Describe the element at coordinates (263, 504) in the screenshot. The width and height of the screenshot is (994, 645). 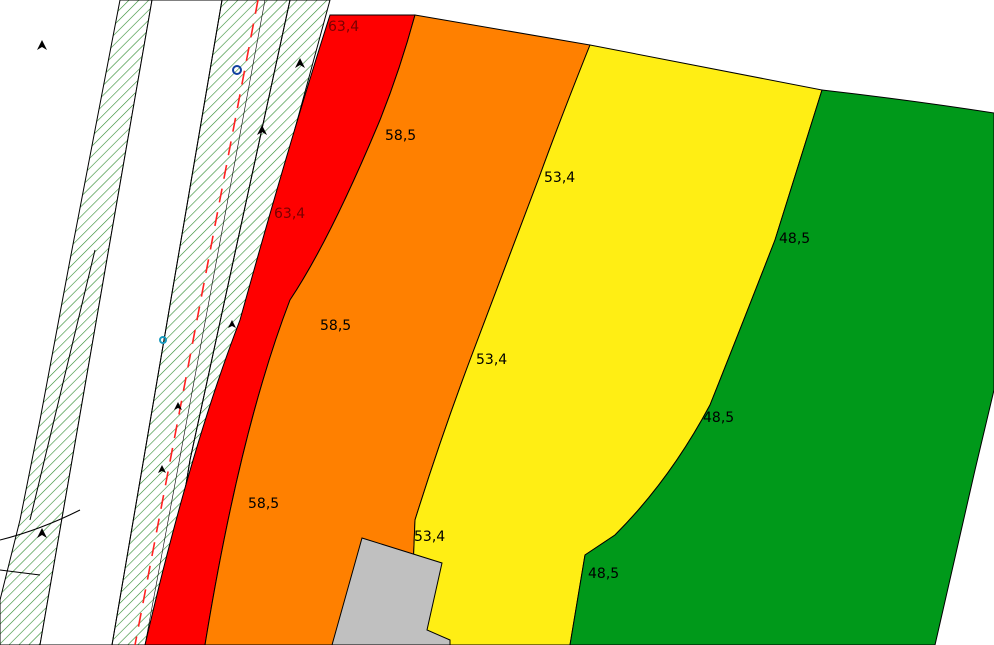
I see `label-orange-bot: 58,5` at that location.